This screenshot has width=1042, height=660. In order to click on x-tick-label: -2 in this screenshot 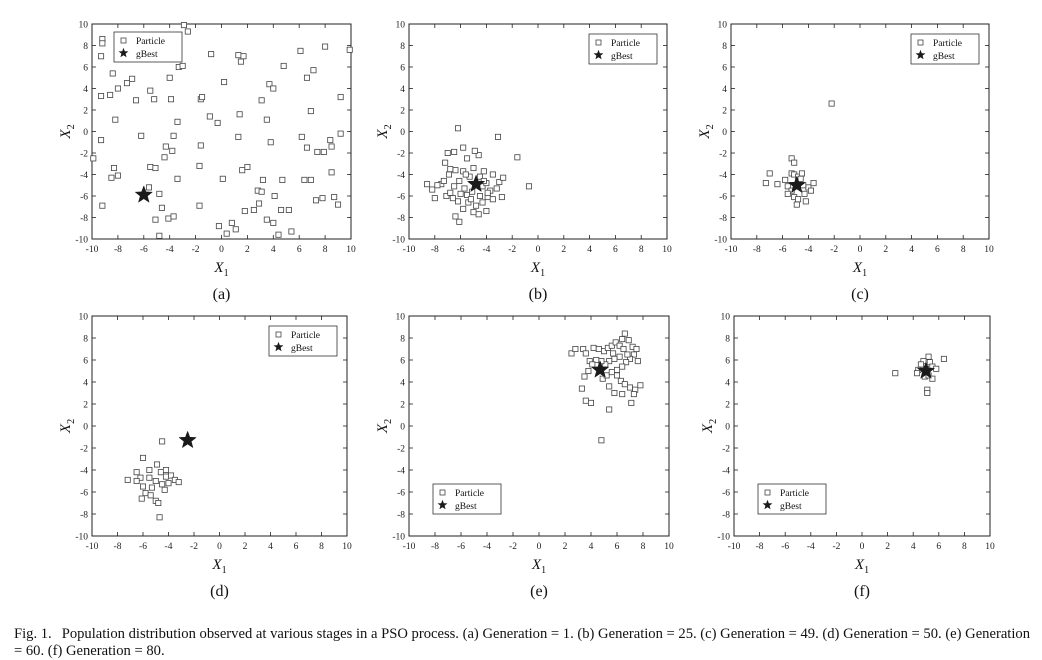, I will do `click(834, 250)`.